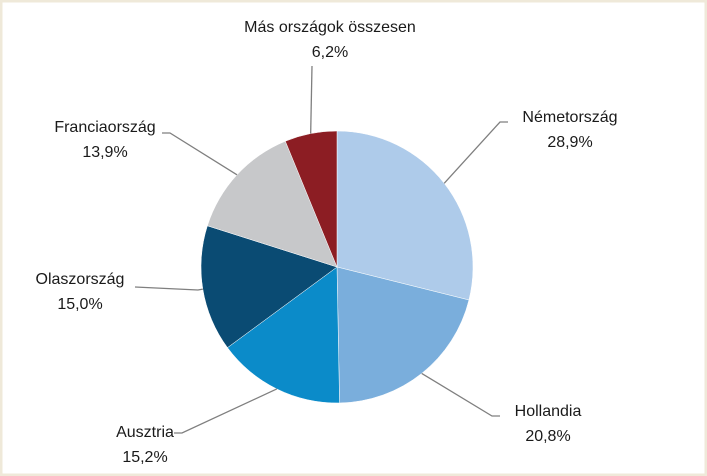 This screenshot has height=476, width=707. I want to click on slice-value-label: 28,9%, so click(569, 142).